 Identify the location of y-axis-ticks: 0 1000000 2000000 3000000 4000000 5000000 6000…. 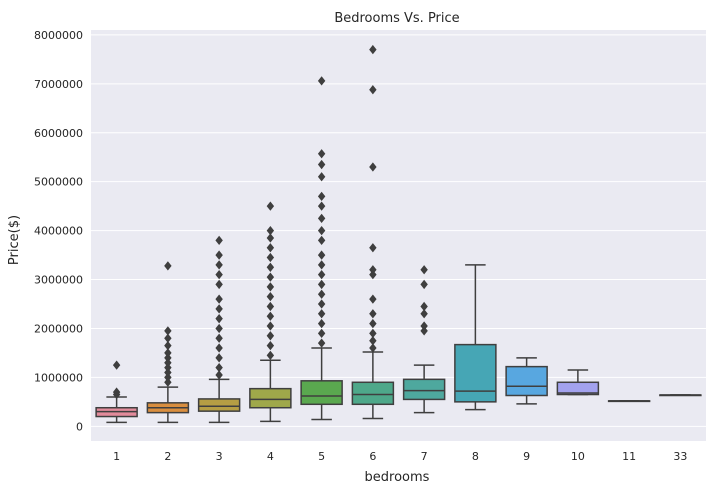
(58, 231).